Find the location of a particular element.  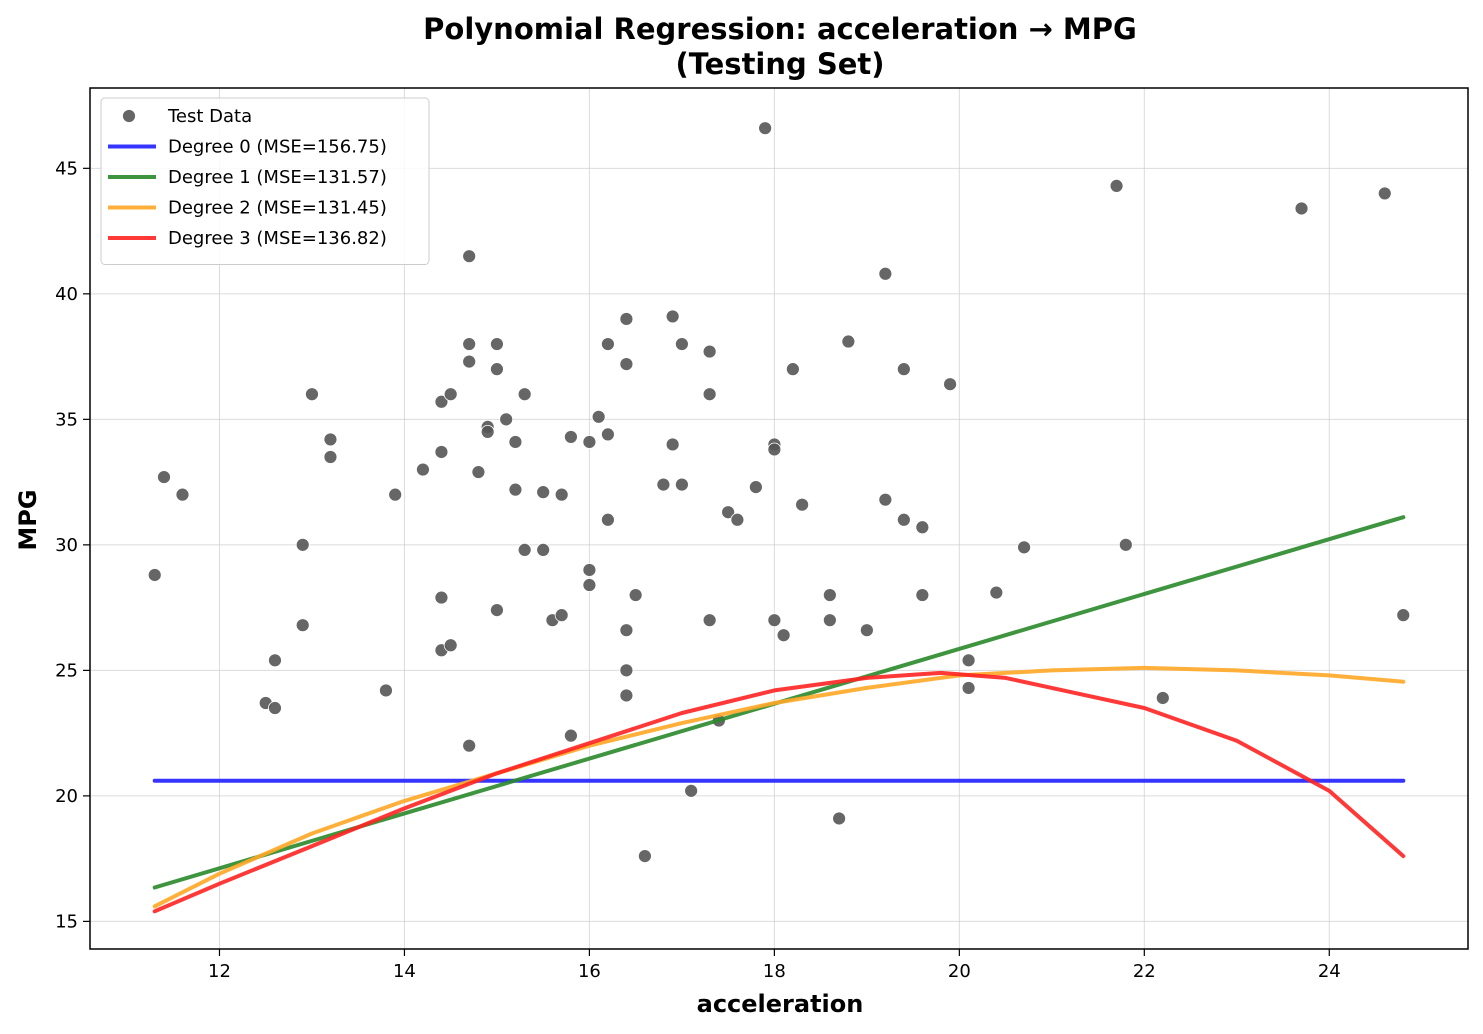

legend-label: Degree 1 (MSE=131.57) is located at coordinates (277, 177).